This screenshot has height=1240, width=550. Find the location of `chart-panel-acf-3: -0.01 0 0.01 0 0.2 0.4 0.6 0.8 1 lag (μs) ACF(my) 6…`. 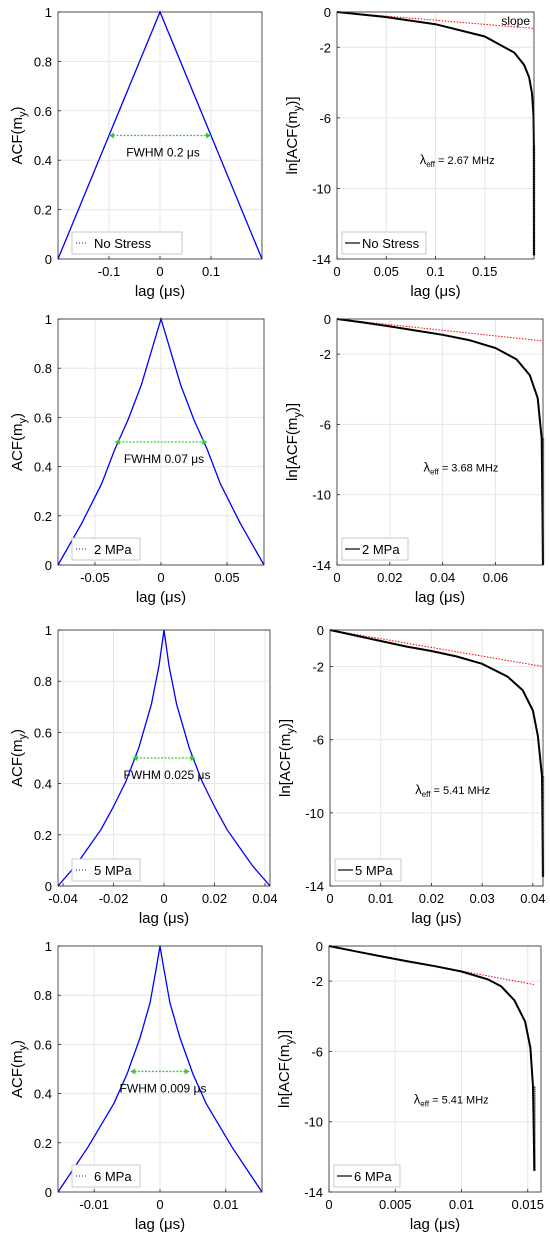

chart-panel-acf-3: -0.01 0 0.01 0 0.2 0.4 0.6 0.8 1 lag (μs) ACF(my) 6… is located at coordinates (136, 1086).